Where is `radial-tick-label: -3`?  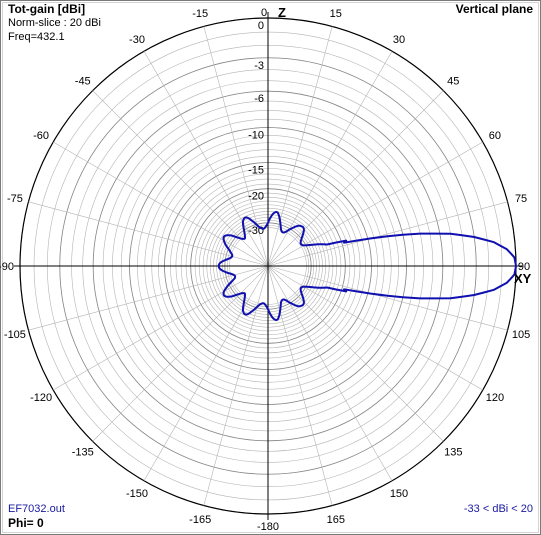
radial-tick-label: -3 is located at coordinates (259, 66).